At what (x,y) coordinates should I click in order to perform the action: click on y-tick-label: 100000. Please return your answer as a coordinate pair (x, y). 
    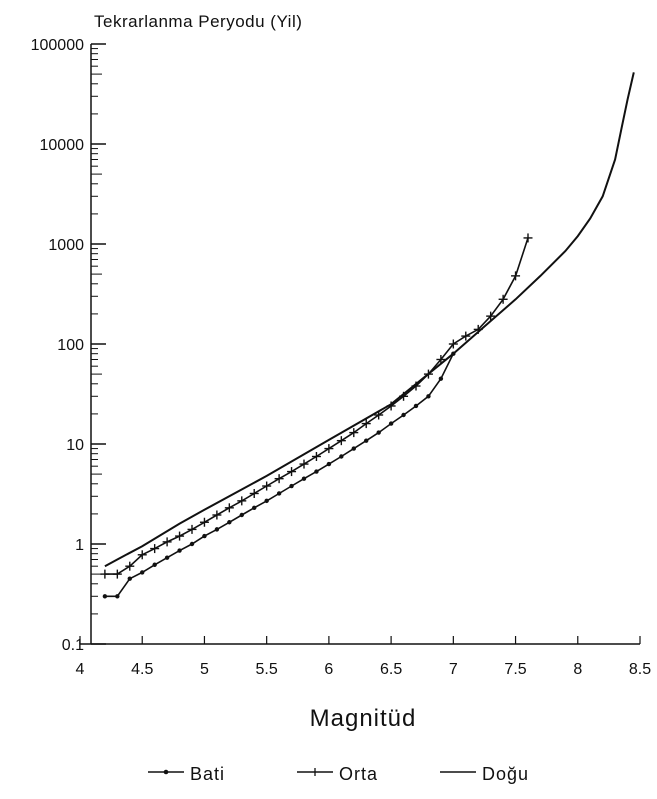
    Looking at the image, I should click on (57, 45).